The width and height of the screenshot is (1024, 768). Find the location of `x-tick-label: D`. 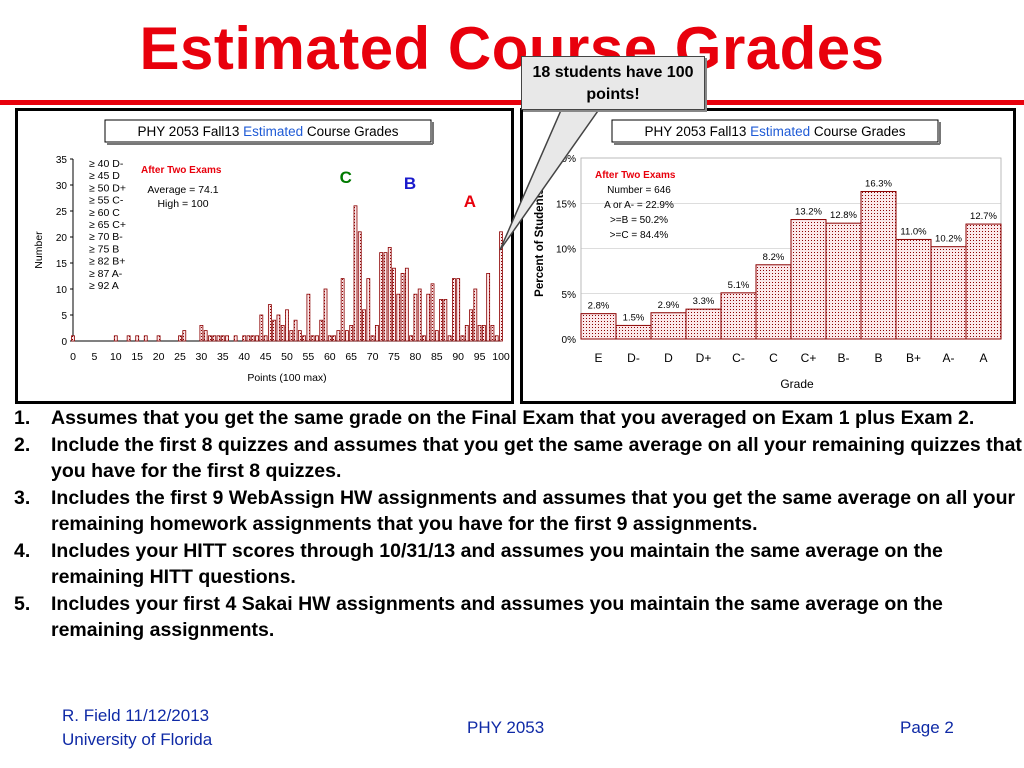

x-tick-label: D is located at coordinates (668, 358).